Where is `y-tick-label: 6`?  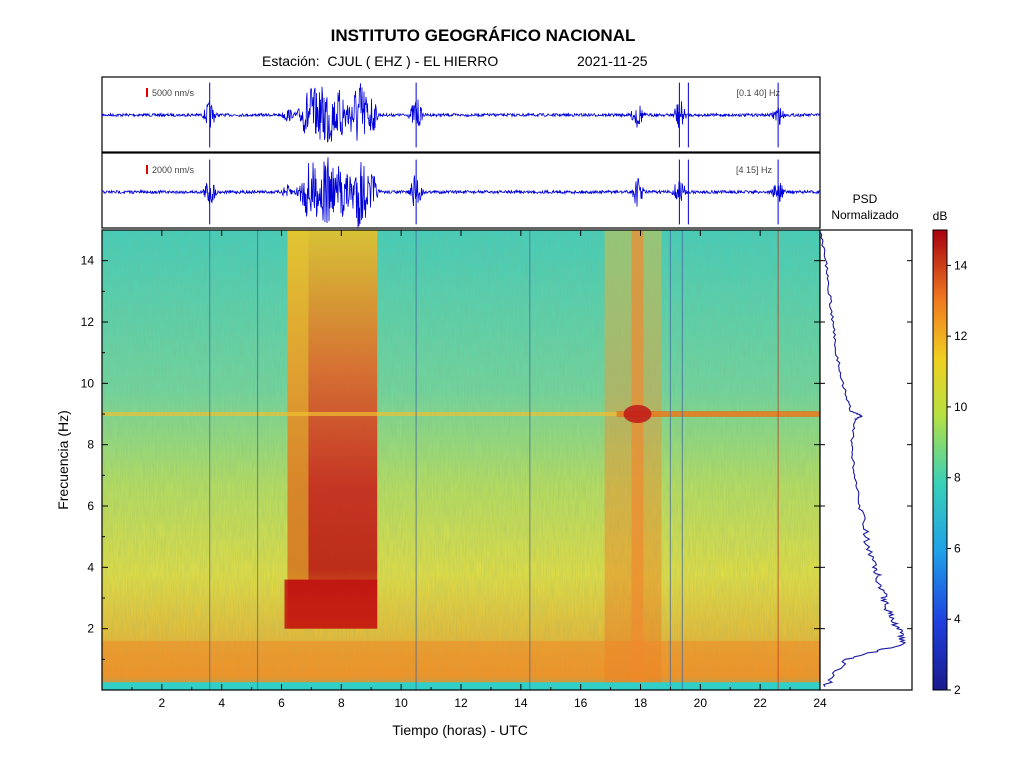
y-tick-label: 6 is located at coordinates (90, 506).